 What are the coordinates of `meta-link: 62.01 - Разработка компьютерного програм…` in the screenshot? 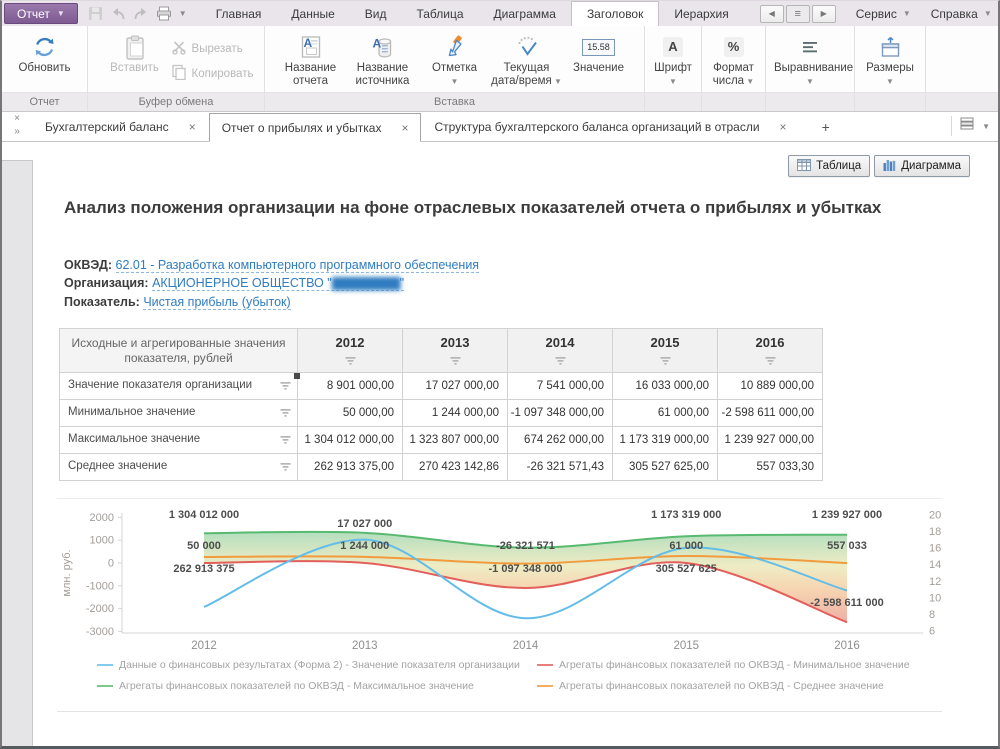 It's located at (297, 265).